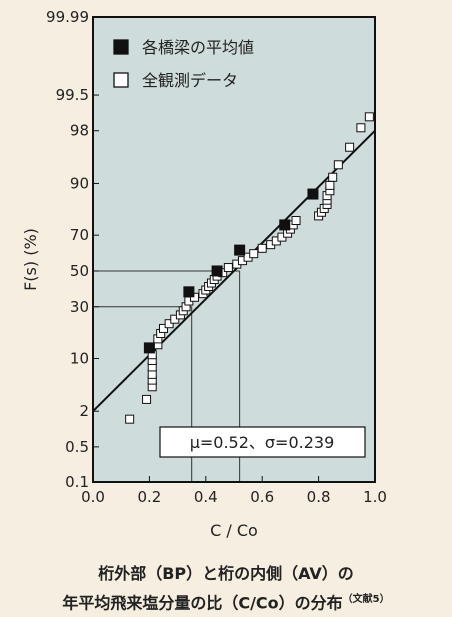 This screenshot has width=452, height=617. What do you see at coordinates (79, 131) in the screenshot?
I see `y-tick-label: 98` at bounding box center [79, 131].